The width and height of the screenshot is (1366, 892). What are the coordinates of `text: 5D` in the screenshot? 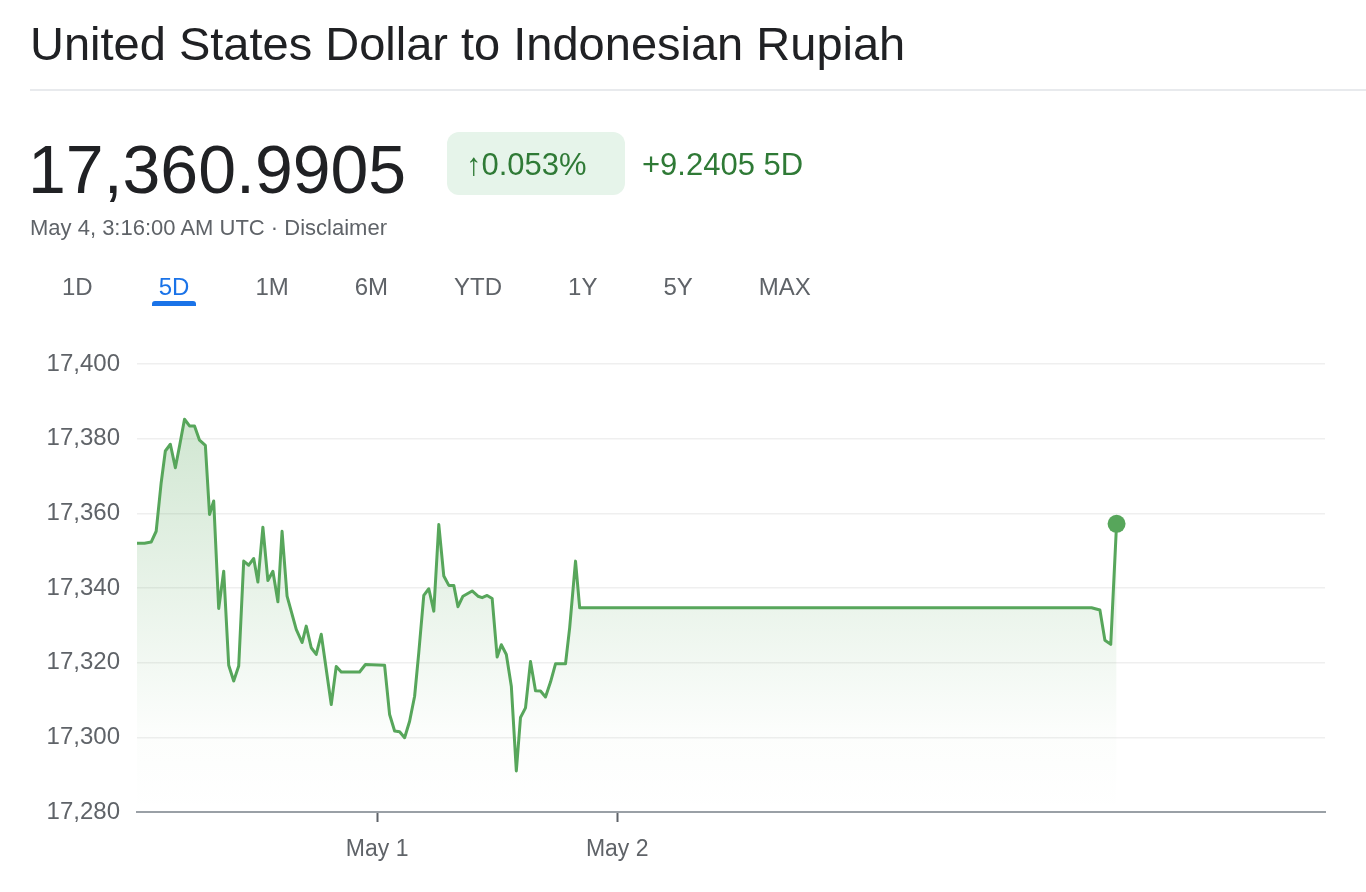 It's located at (174, 286).